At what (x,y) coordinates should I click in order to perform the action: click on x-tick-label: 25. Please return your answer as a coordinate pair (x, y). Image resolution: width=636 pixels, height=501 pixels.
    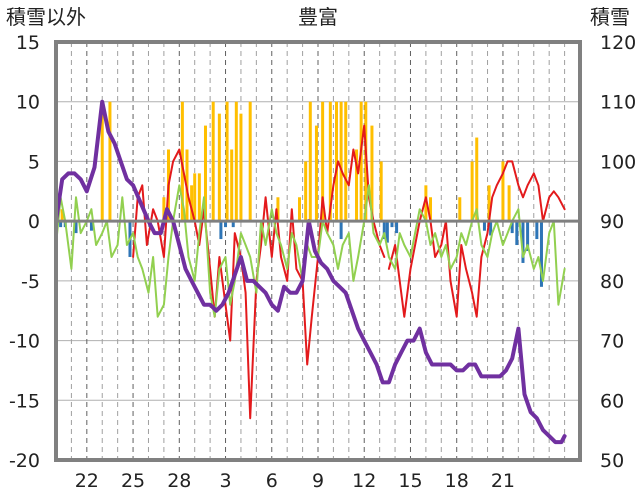
    Looking at the image, I should click on (133, 481).